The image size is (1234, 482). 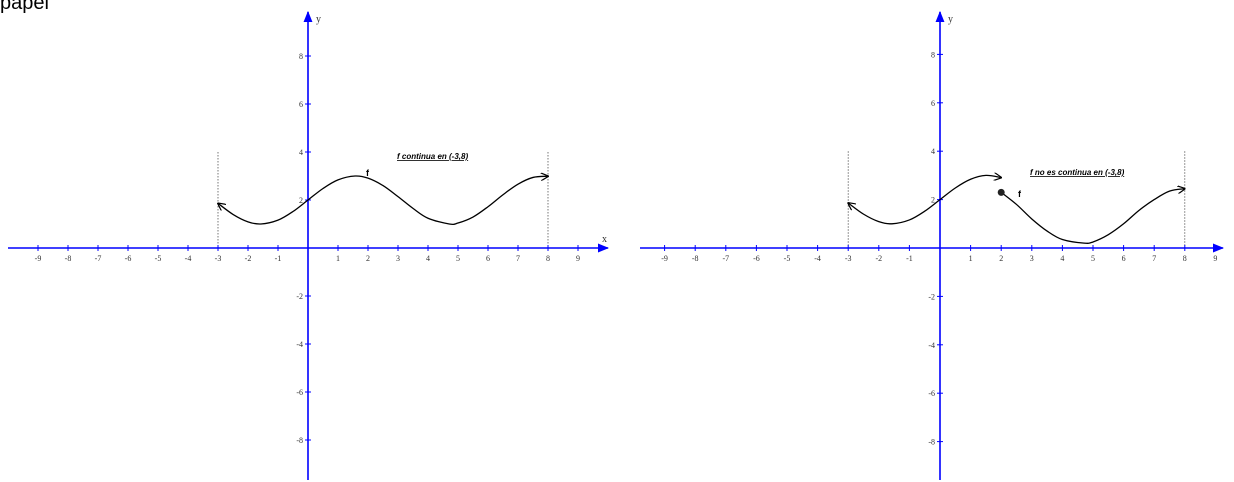 What do you see at coordinates (24, 7) in the screenshot?
I see `page-top-text: papel` at bounding box center [24, 7].